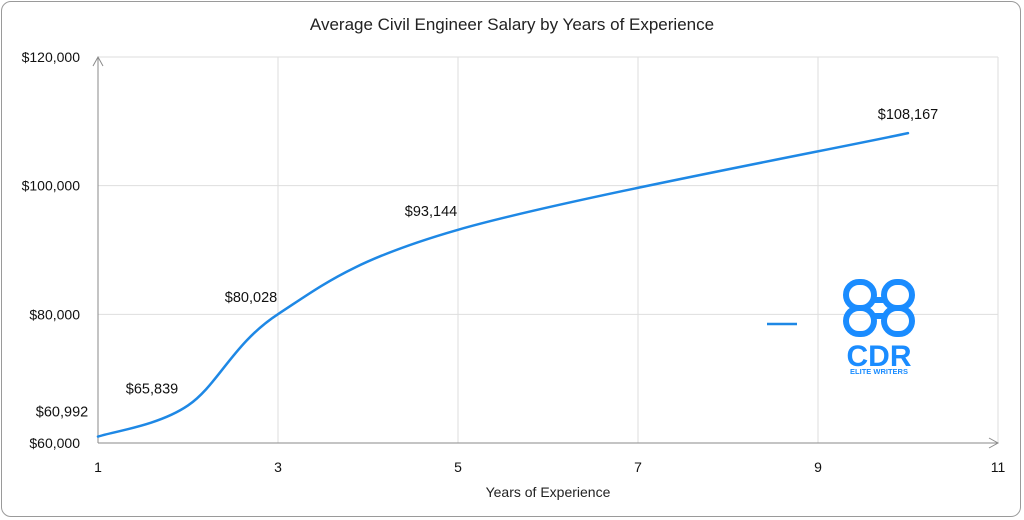  What do you see at coordinates (879, 356) in the screenshot?
I see `logo-wordmark: CDR` at bounding box center [879, 356].